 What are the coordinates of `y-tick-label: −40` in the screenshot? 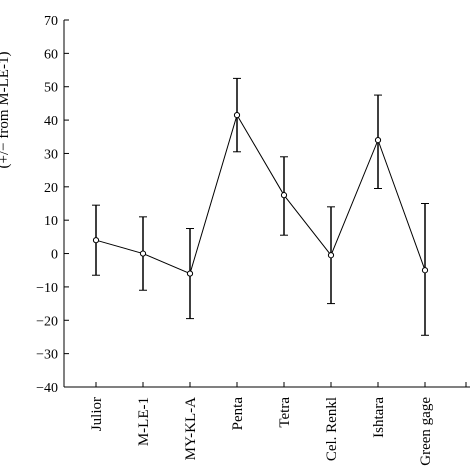 It's located at (47, 388).